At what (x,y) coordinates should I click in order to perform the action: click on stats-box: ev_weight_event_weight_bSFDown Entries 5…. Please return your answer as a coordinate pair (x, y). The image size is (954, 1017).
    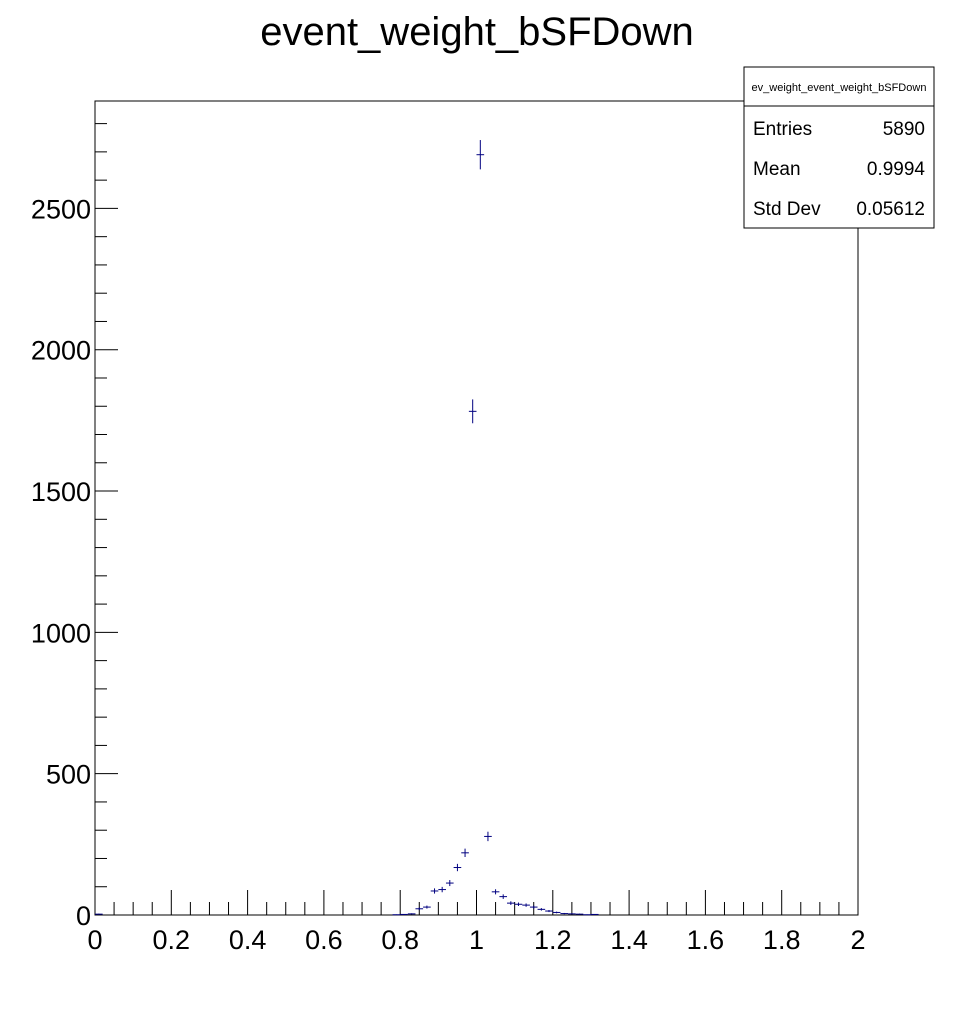
    Looking at the image, I should click on (839, 147).